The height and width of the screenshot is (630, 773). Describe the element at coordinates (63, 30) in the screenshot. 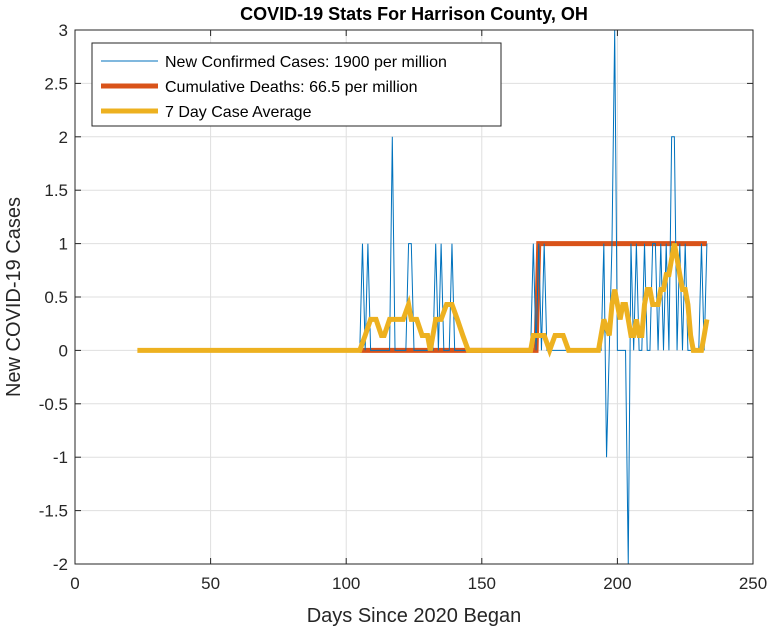

I see `y-tick-label: 3` at that location.